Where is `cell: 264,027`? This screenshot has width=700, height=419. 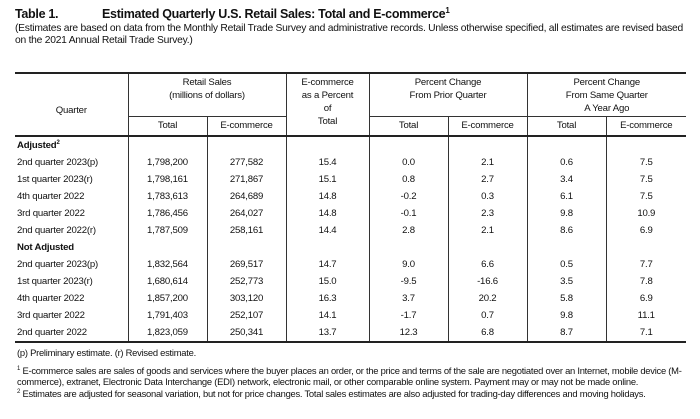
cell: 264,027 is located at coordinates (246, 213).